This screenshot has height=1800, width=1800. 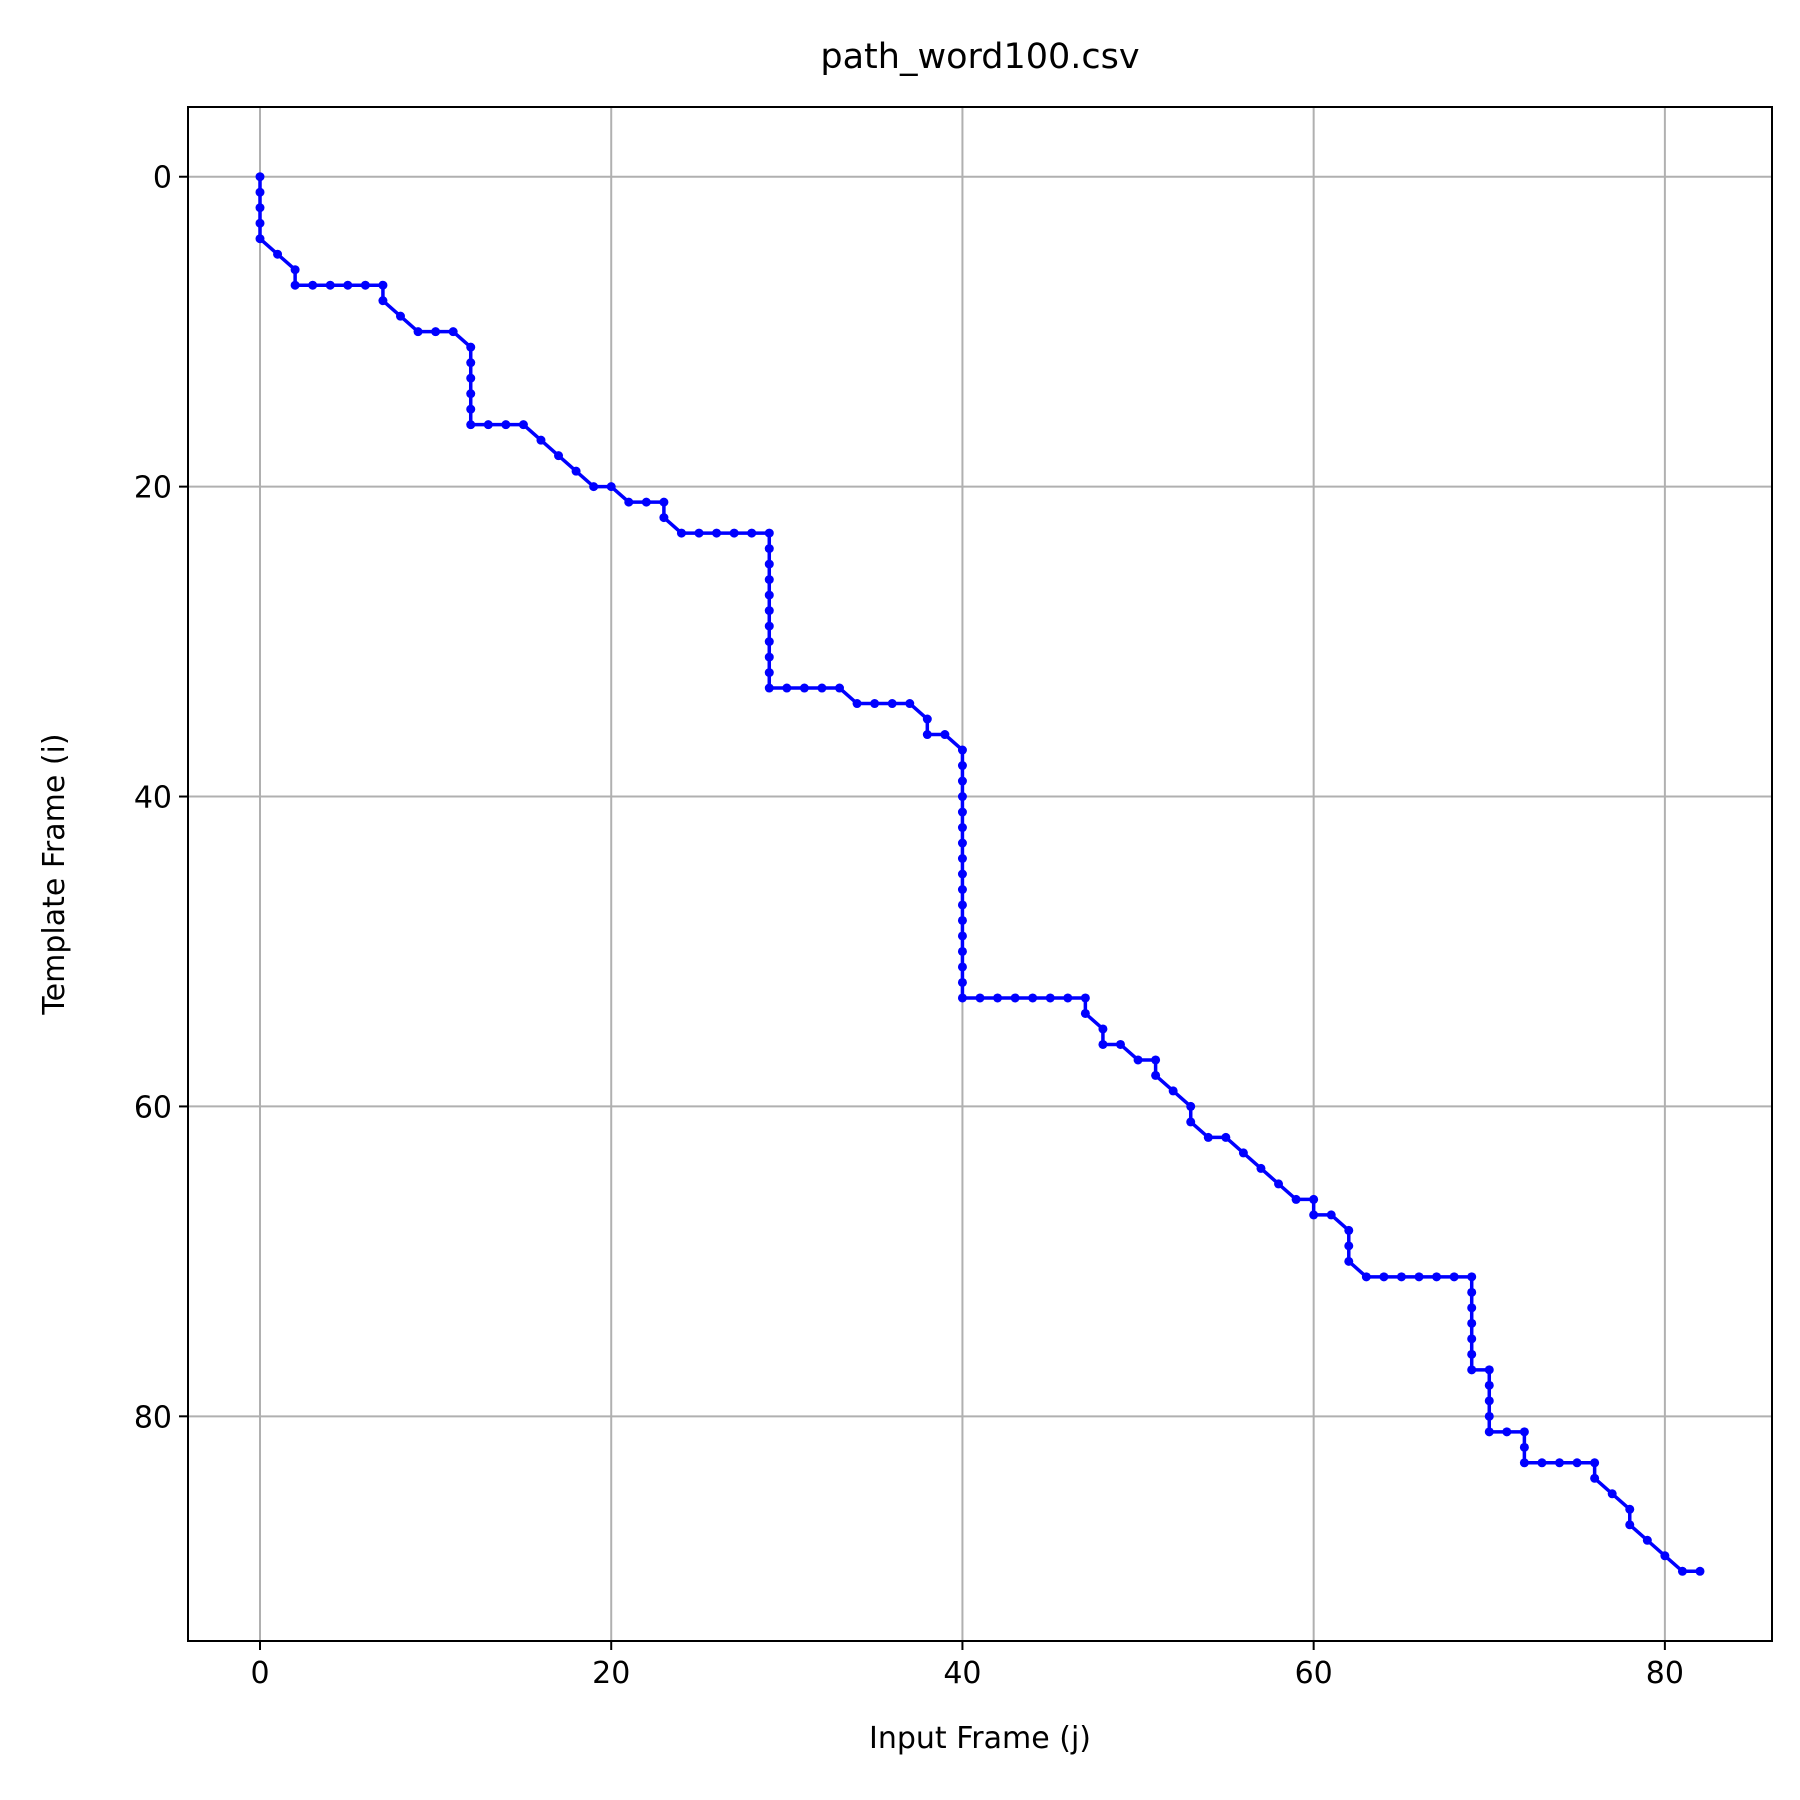 What do you see at coordinates (259, 1673) in the screenshot?
I see `x-tick-label: 0` at bounding box center [259, 1673].